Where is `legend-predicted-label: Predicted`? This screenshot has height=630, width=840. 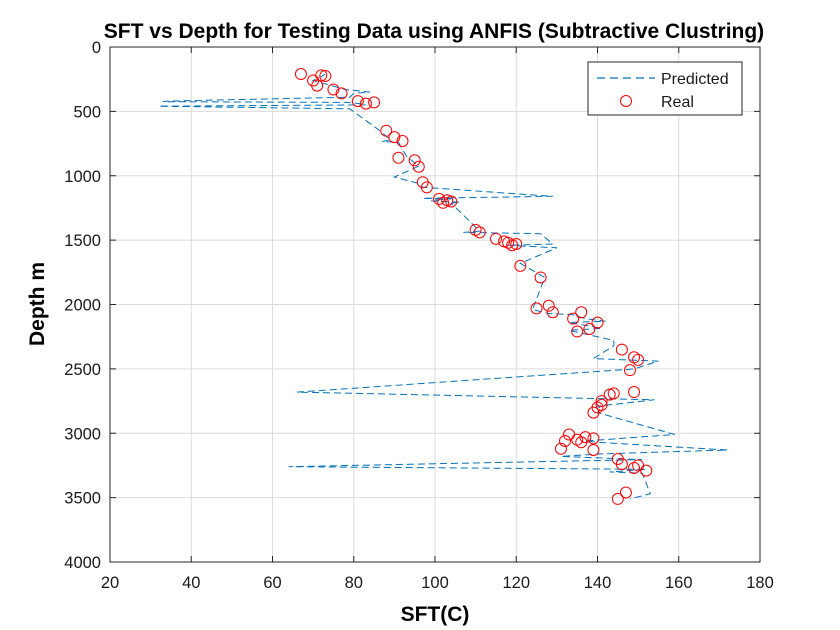 legend-predicted-label: Predicted is located at coordinates (695, 79).